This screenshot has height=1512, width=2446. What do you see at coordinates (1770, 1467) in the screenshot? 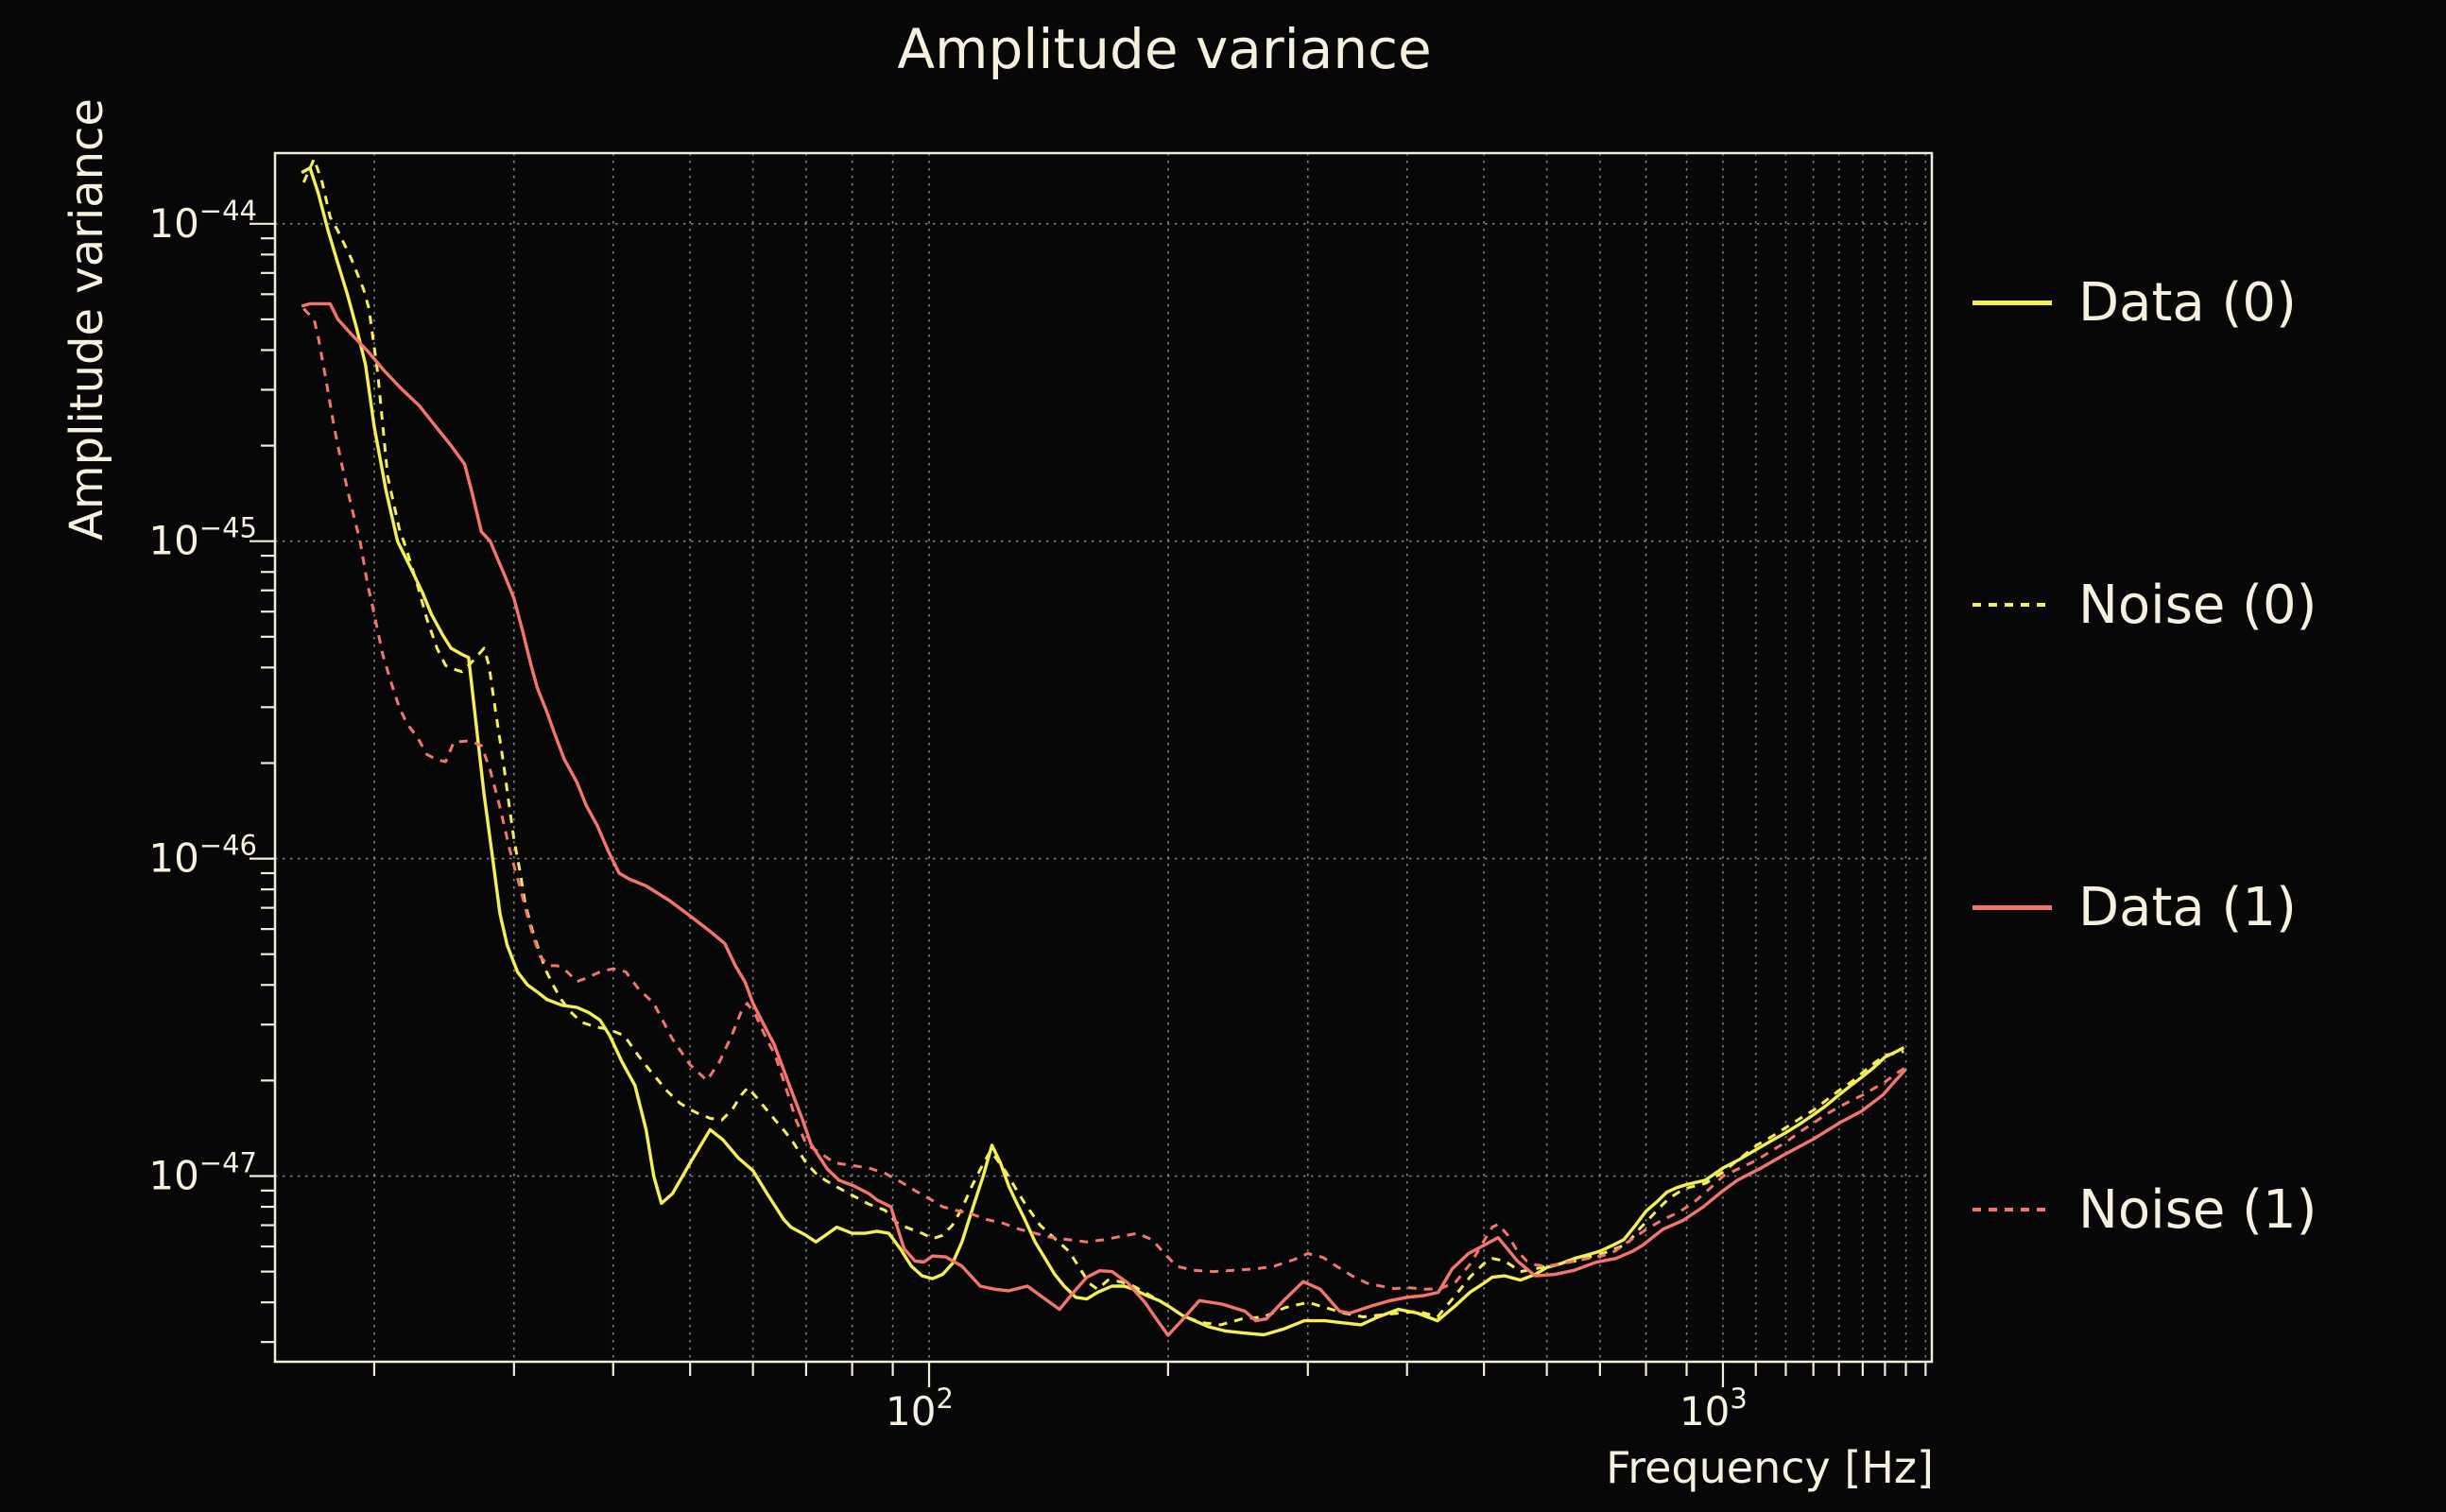
I see `x-axis-label: Frequency [Hz]` at bounding box center [1770, 1467].